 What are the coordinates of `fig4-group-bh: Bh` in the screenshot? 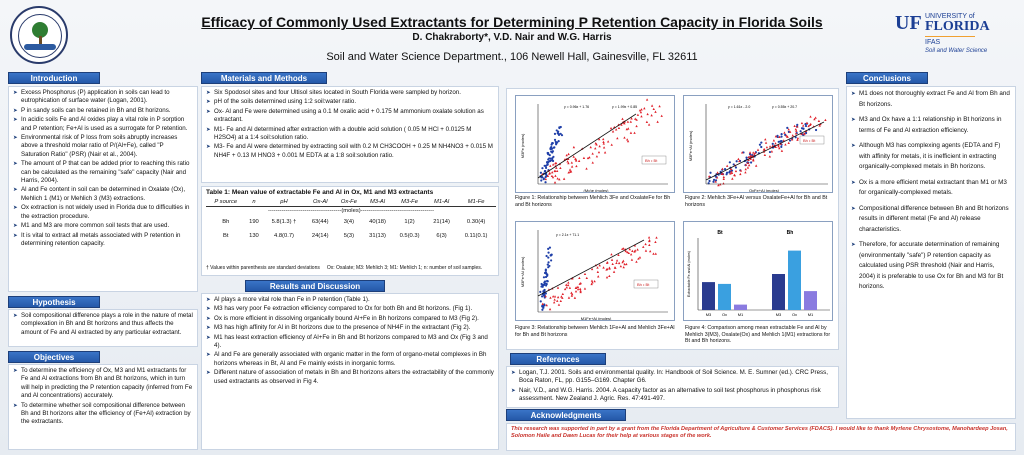 It's located at (790, 233).